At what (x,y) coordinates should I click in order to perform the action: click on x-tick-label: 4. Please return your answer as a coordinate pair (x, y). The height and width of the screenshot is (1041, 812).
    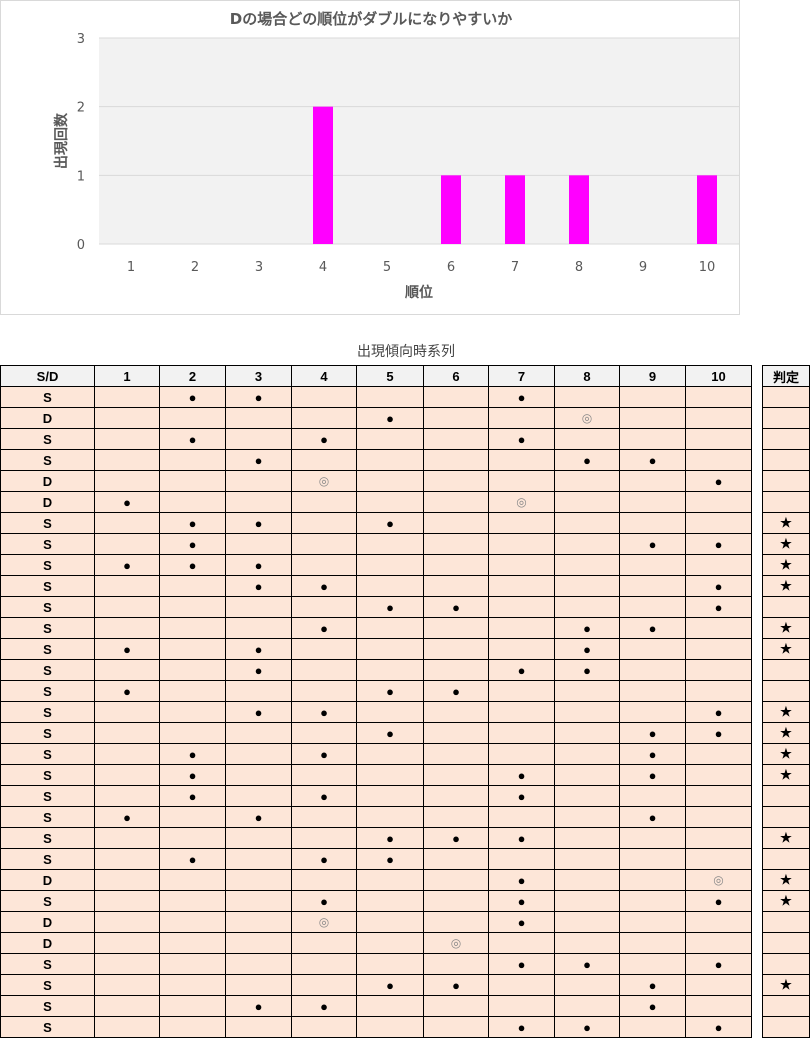
    Looking at the image, I should click on (323, 267).